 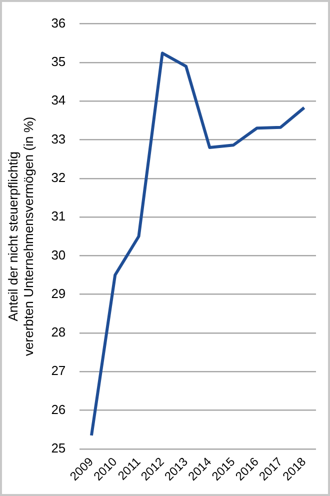 What do you see at coordinates (58, 177) in the screenshot?
I see `y-tick-label: 32` at bounding box center [58, 177].